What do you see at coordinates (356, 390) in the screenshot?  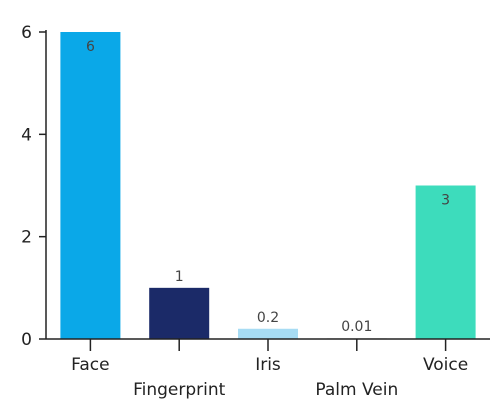 I see `x-tick-label: Palm Vein` at bounding box center [356, 390].